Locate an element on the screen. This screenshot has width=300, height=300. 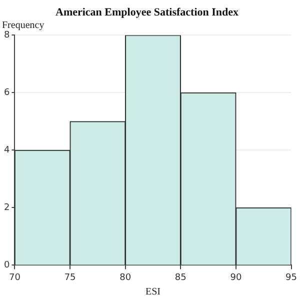
x-tick-label: 85 is located at coordinates (180, 277).